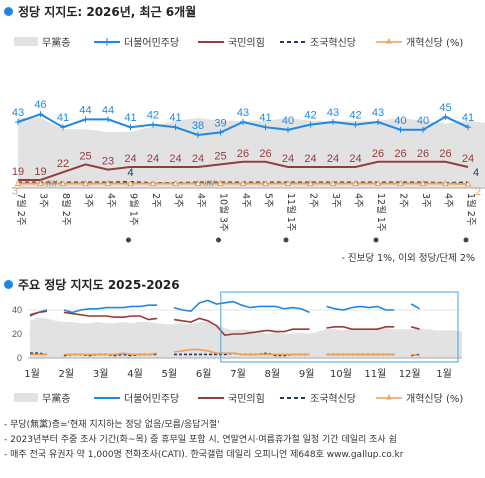 This screenshot has height=478, width=485. What do you see at coordinates (19, 358) in the screenshot?
I see `y-tick-label: 0` at bounding box center [19, 358].